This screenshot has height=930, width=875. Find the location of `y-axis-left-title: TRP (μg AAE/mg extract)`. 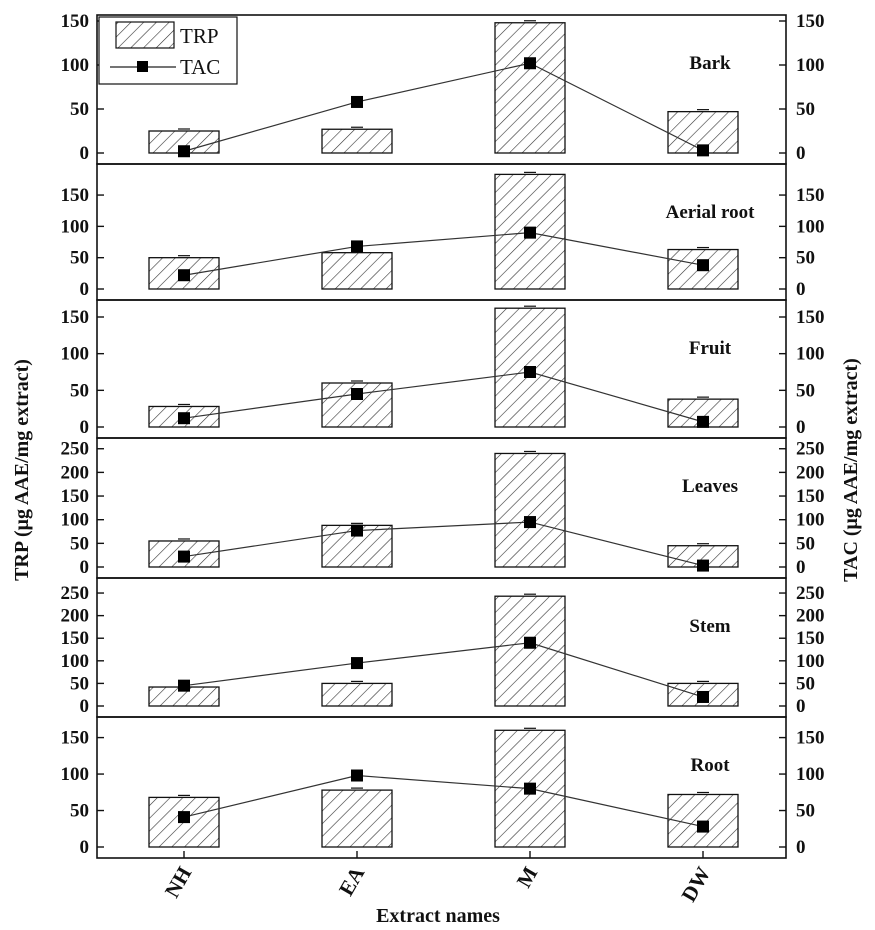

y-axis-left-title: TRP (μg AAE/mg extract) is located at coordinates (22, 470).